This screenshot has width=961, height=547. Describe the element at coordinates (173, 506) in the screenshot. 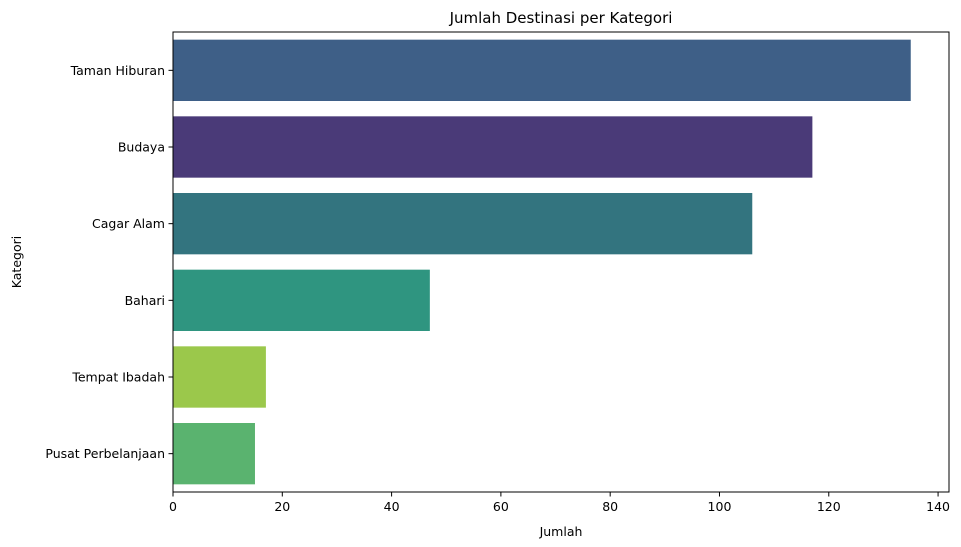

I see `x-tick-label: 0` at that location.